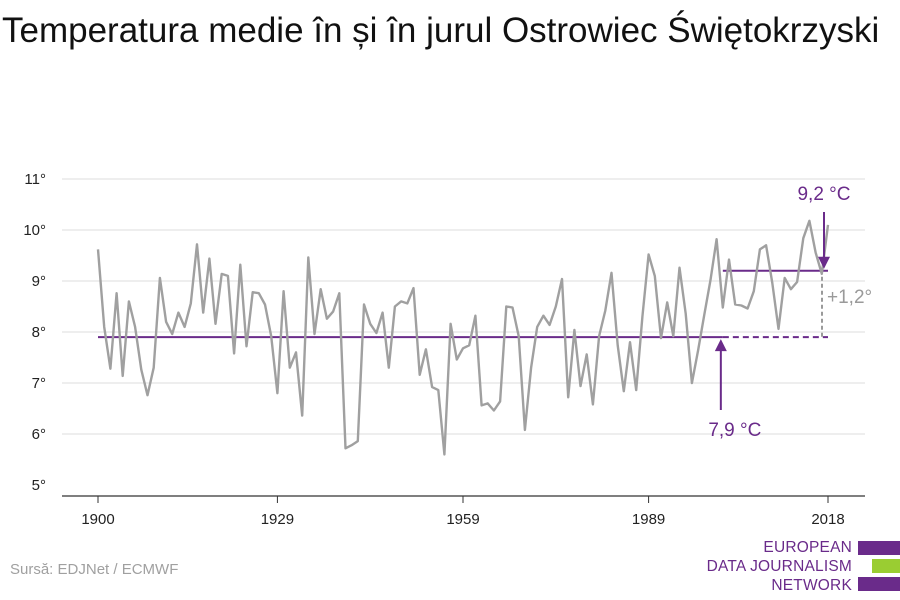 This screenshot has height=600, width=900. Describe the element at coordinates (648, 519) in the screenshot. I see `x-tick-label-1989: 1989` at that location.